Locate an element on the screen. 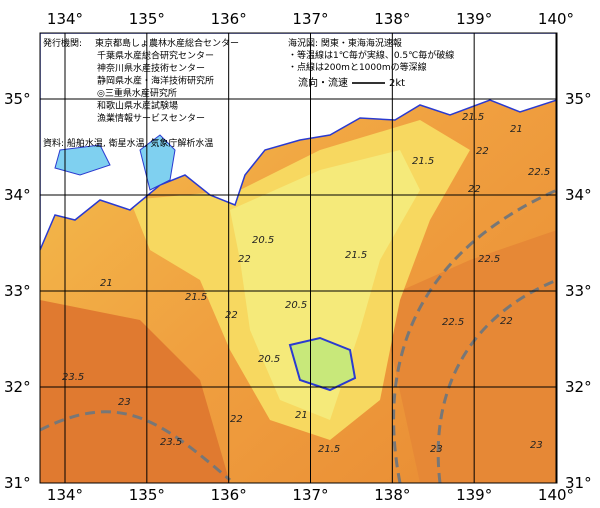  lat-label-right: 35° is located at coordinates (578, 99).